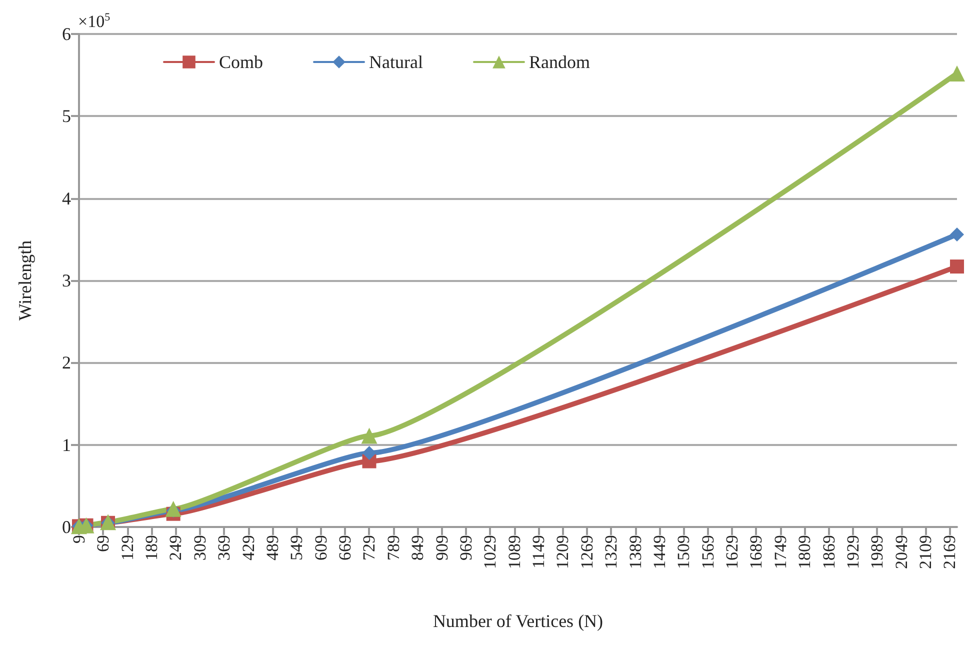  What do you see at coordinates (393, 547) in the screenshot?
I see `x-tick-label: 789` at bounding box center [393, 547].